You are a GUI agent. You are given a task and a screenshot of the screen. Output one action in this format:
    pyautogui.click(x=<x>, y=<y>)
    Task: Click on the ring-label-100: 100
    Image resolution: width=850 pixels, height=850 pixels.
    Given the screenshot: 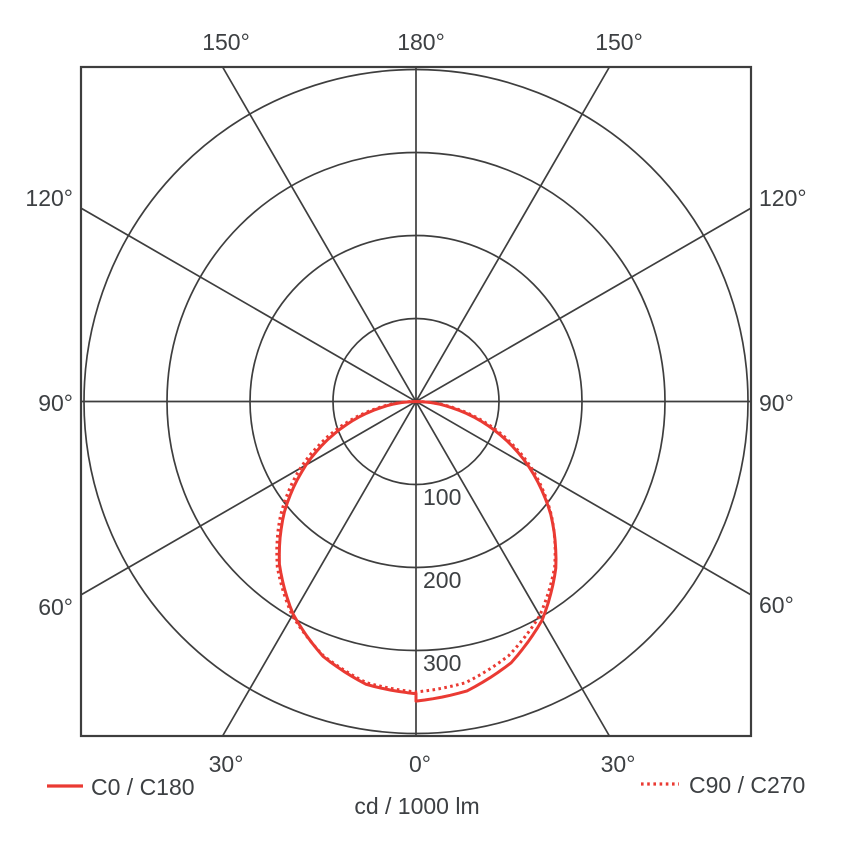 What is the action you would take?
    pyautogui.click(x=442, y=497)
    